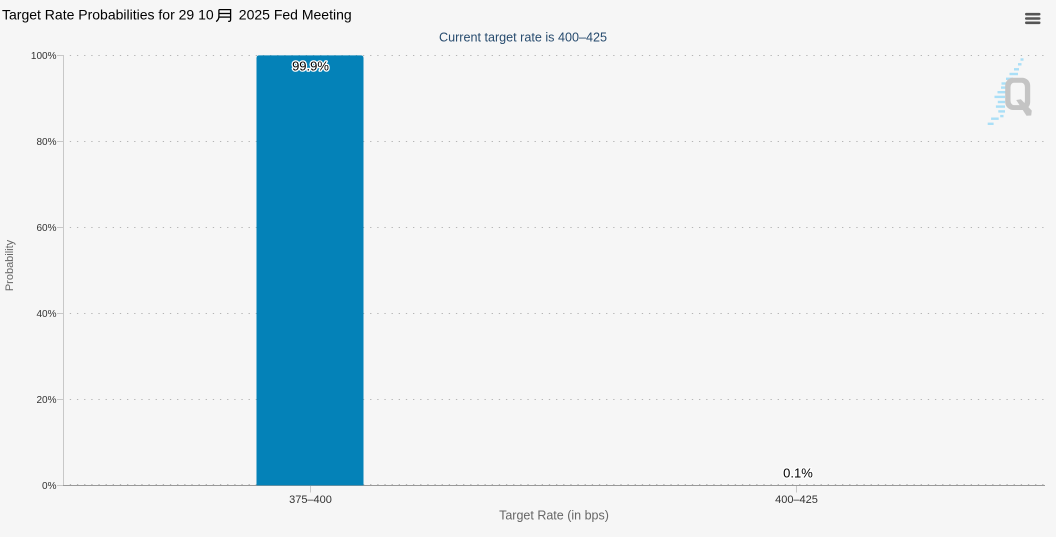 This screenshot has width=1056, height=537. What do you see at coordinates (310, 500) in the screenshot?
I see `svg-text: 375–400` at bounding box center [310, 500].